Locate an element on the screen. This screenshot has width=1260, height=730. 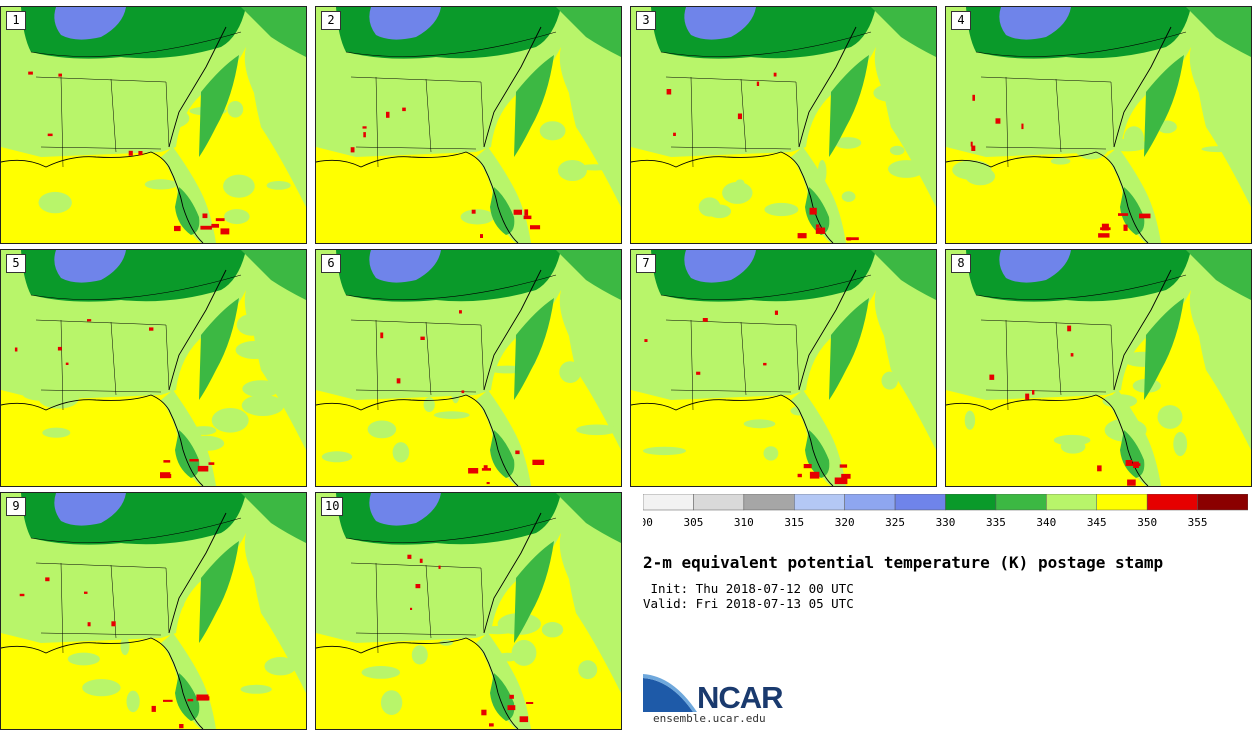
logo-url: ensemble.ucar.edu is located at coordinates (709, 718).